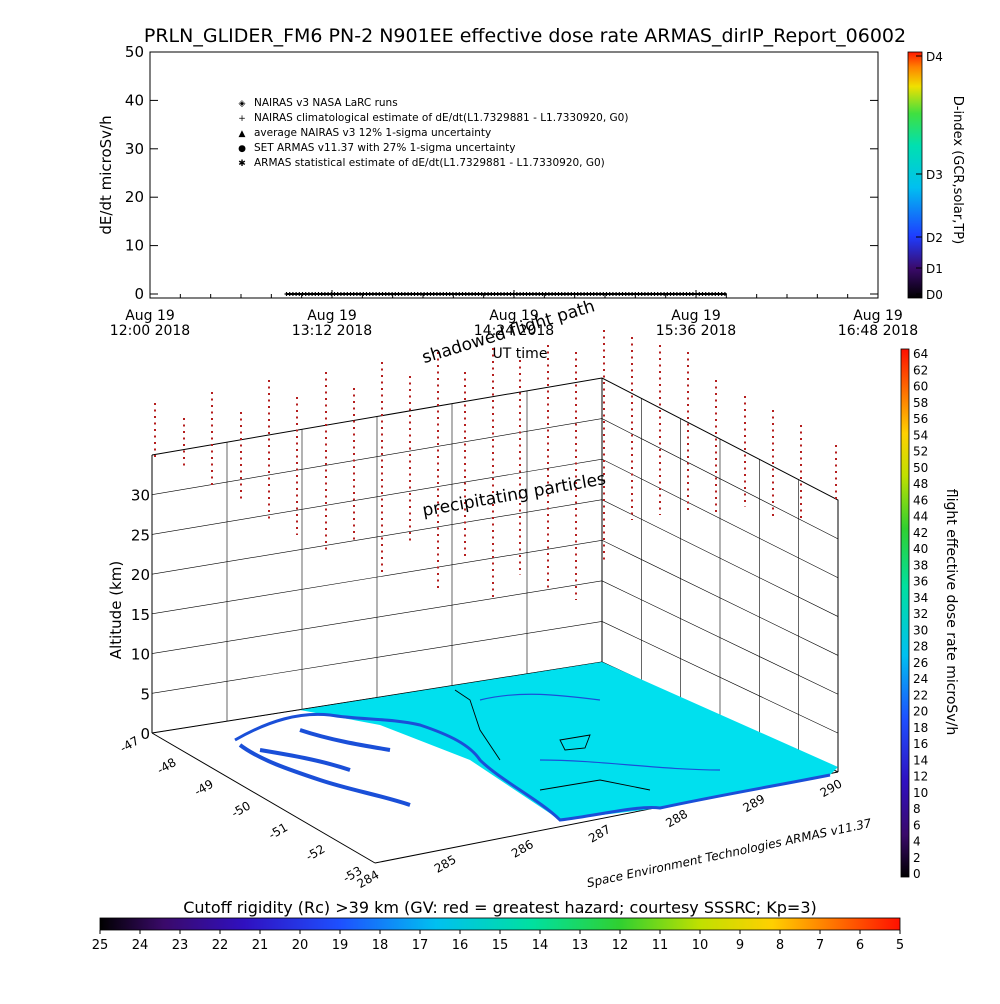 Image resolution: width=1000 pixels, height=1004 pixels. What do you see at coordinates (934, 295) in the screenshot?
I see `d-index-tick-label: D0` at bounding box center [934, 295].